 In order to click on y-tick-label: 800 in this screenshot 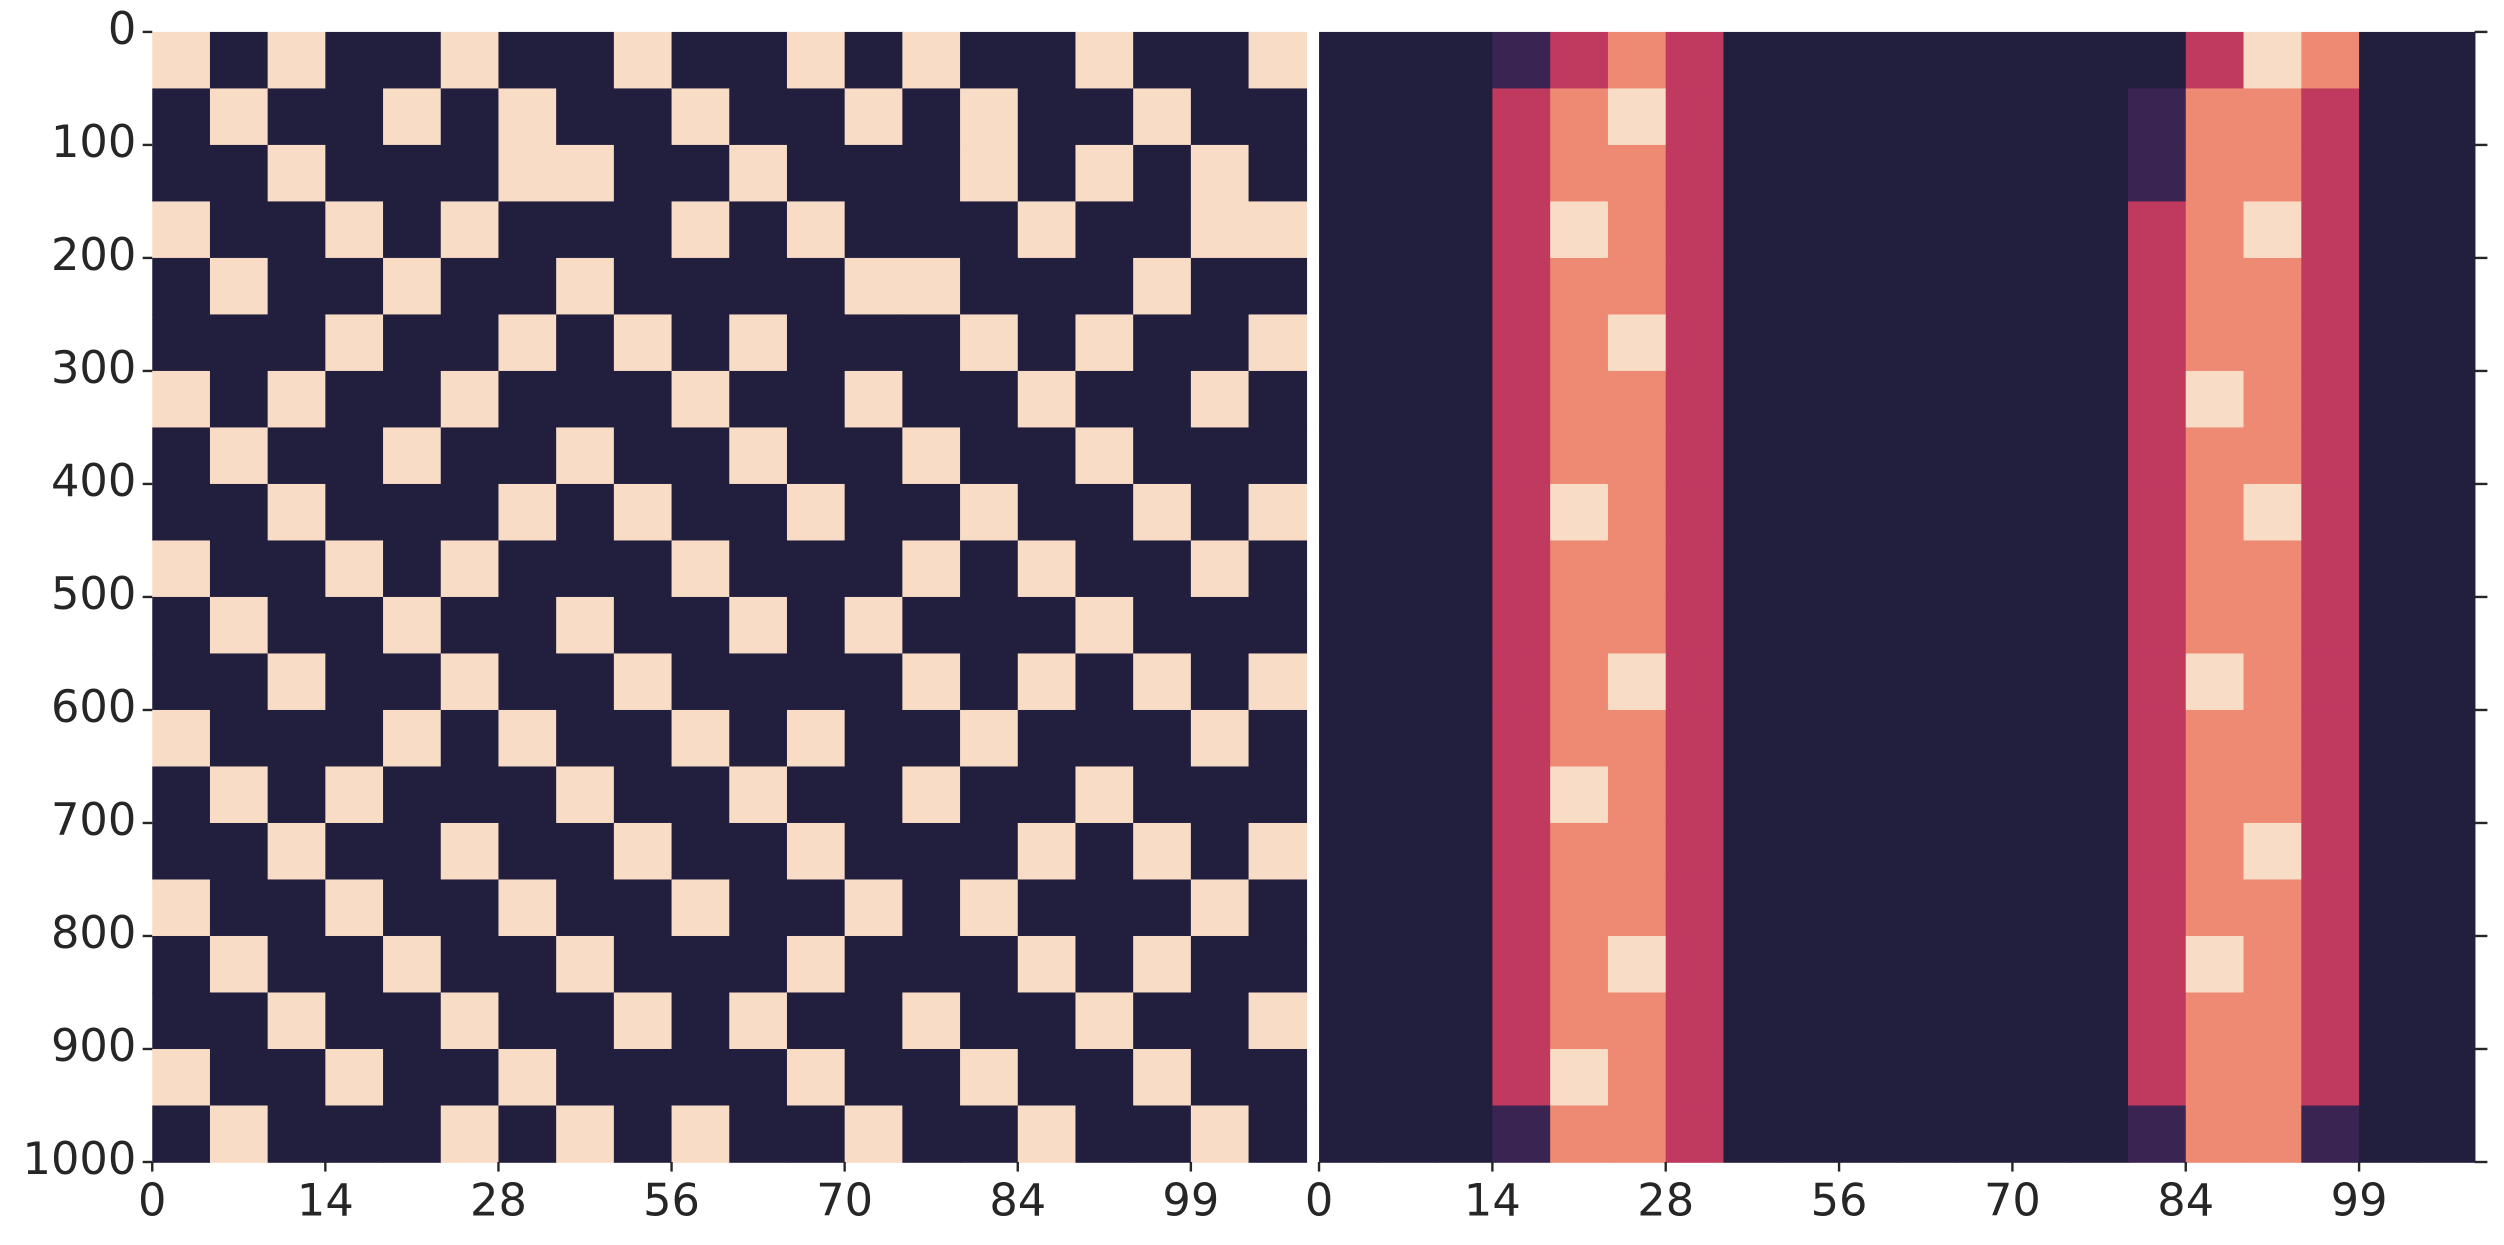, I will do `click(93, 933)`.